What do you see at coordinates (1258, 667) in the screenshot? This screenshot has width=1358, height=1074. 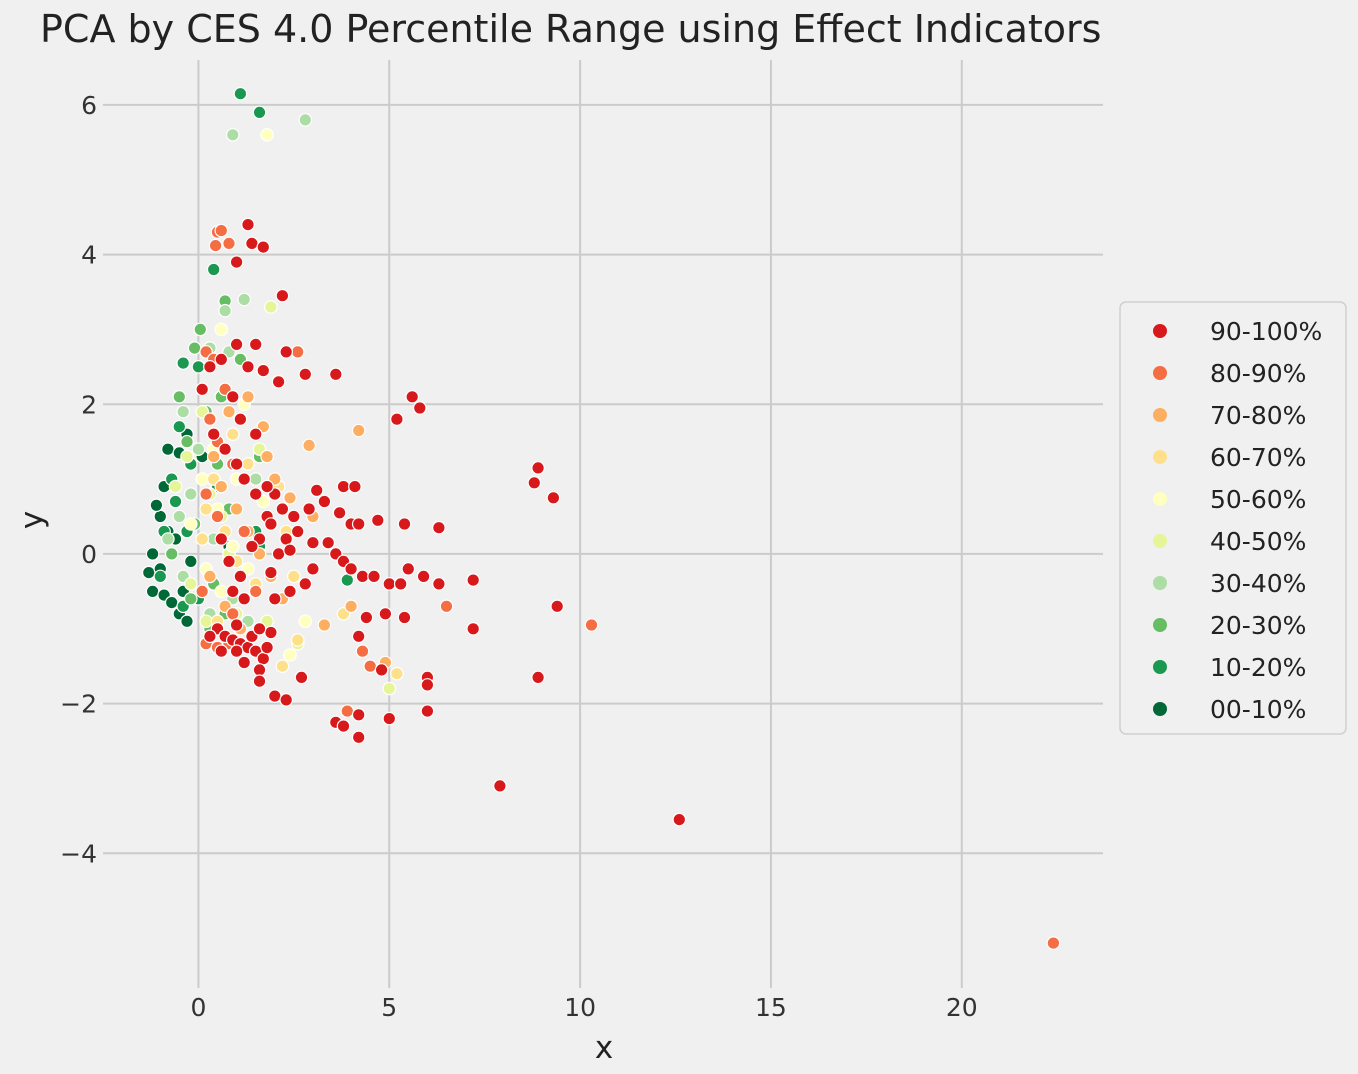 I see `legend-label: 10-20%` at bounding box center [1258, 667].